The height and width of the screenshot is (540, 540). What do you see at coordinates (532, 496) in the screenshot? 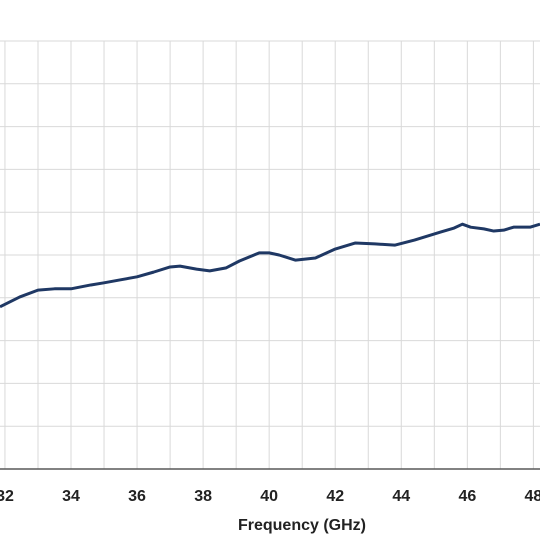
I see `x-tick-label: 48` at bounding box center [532, 496].